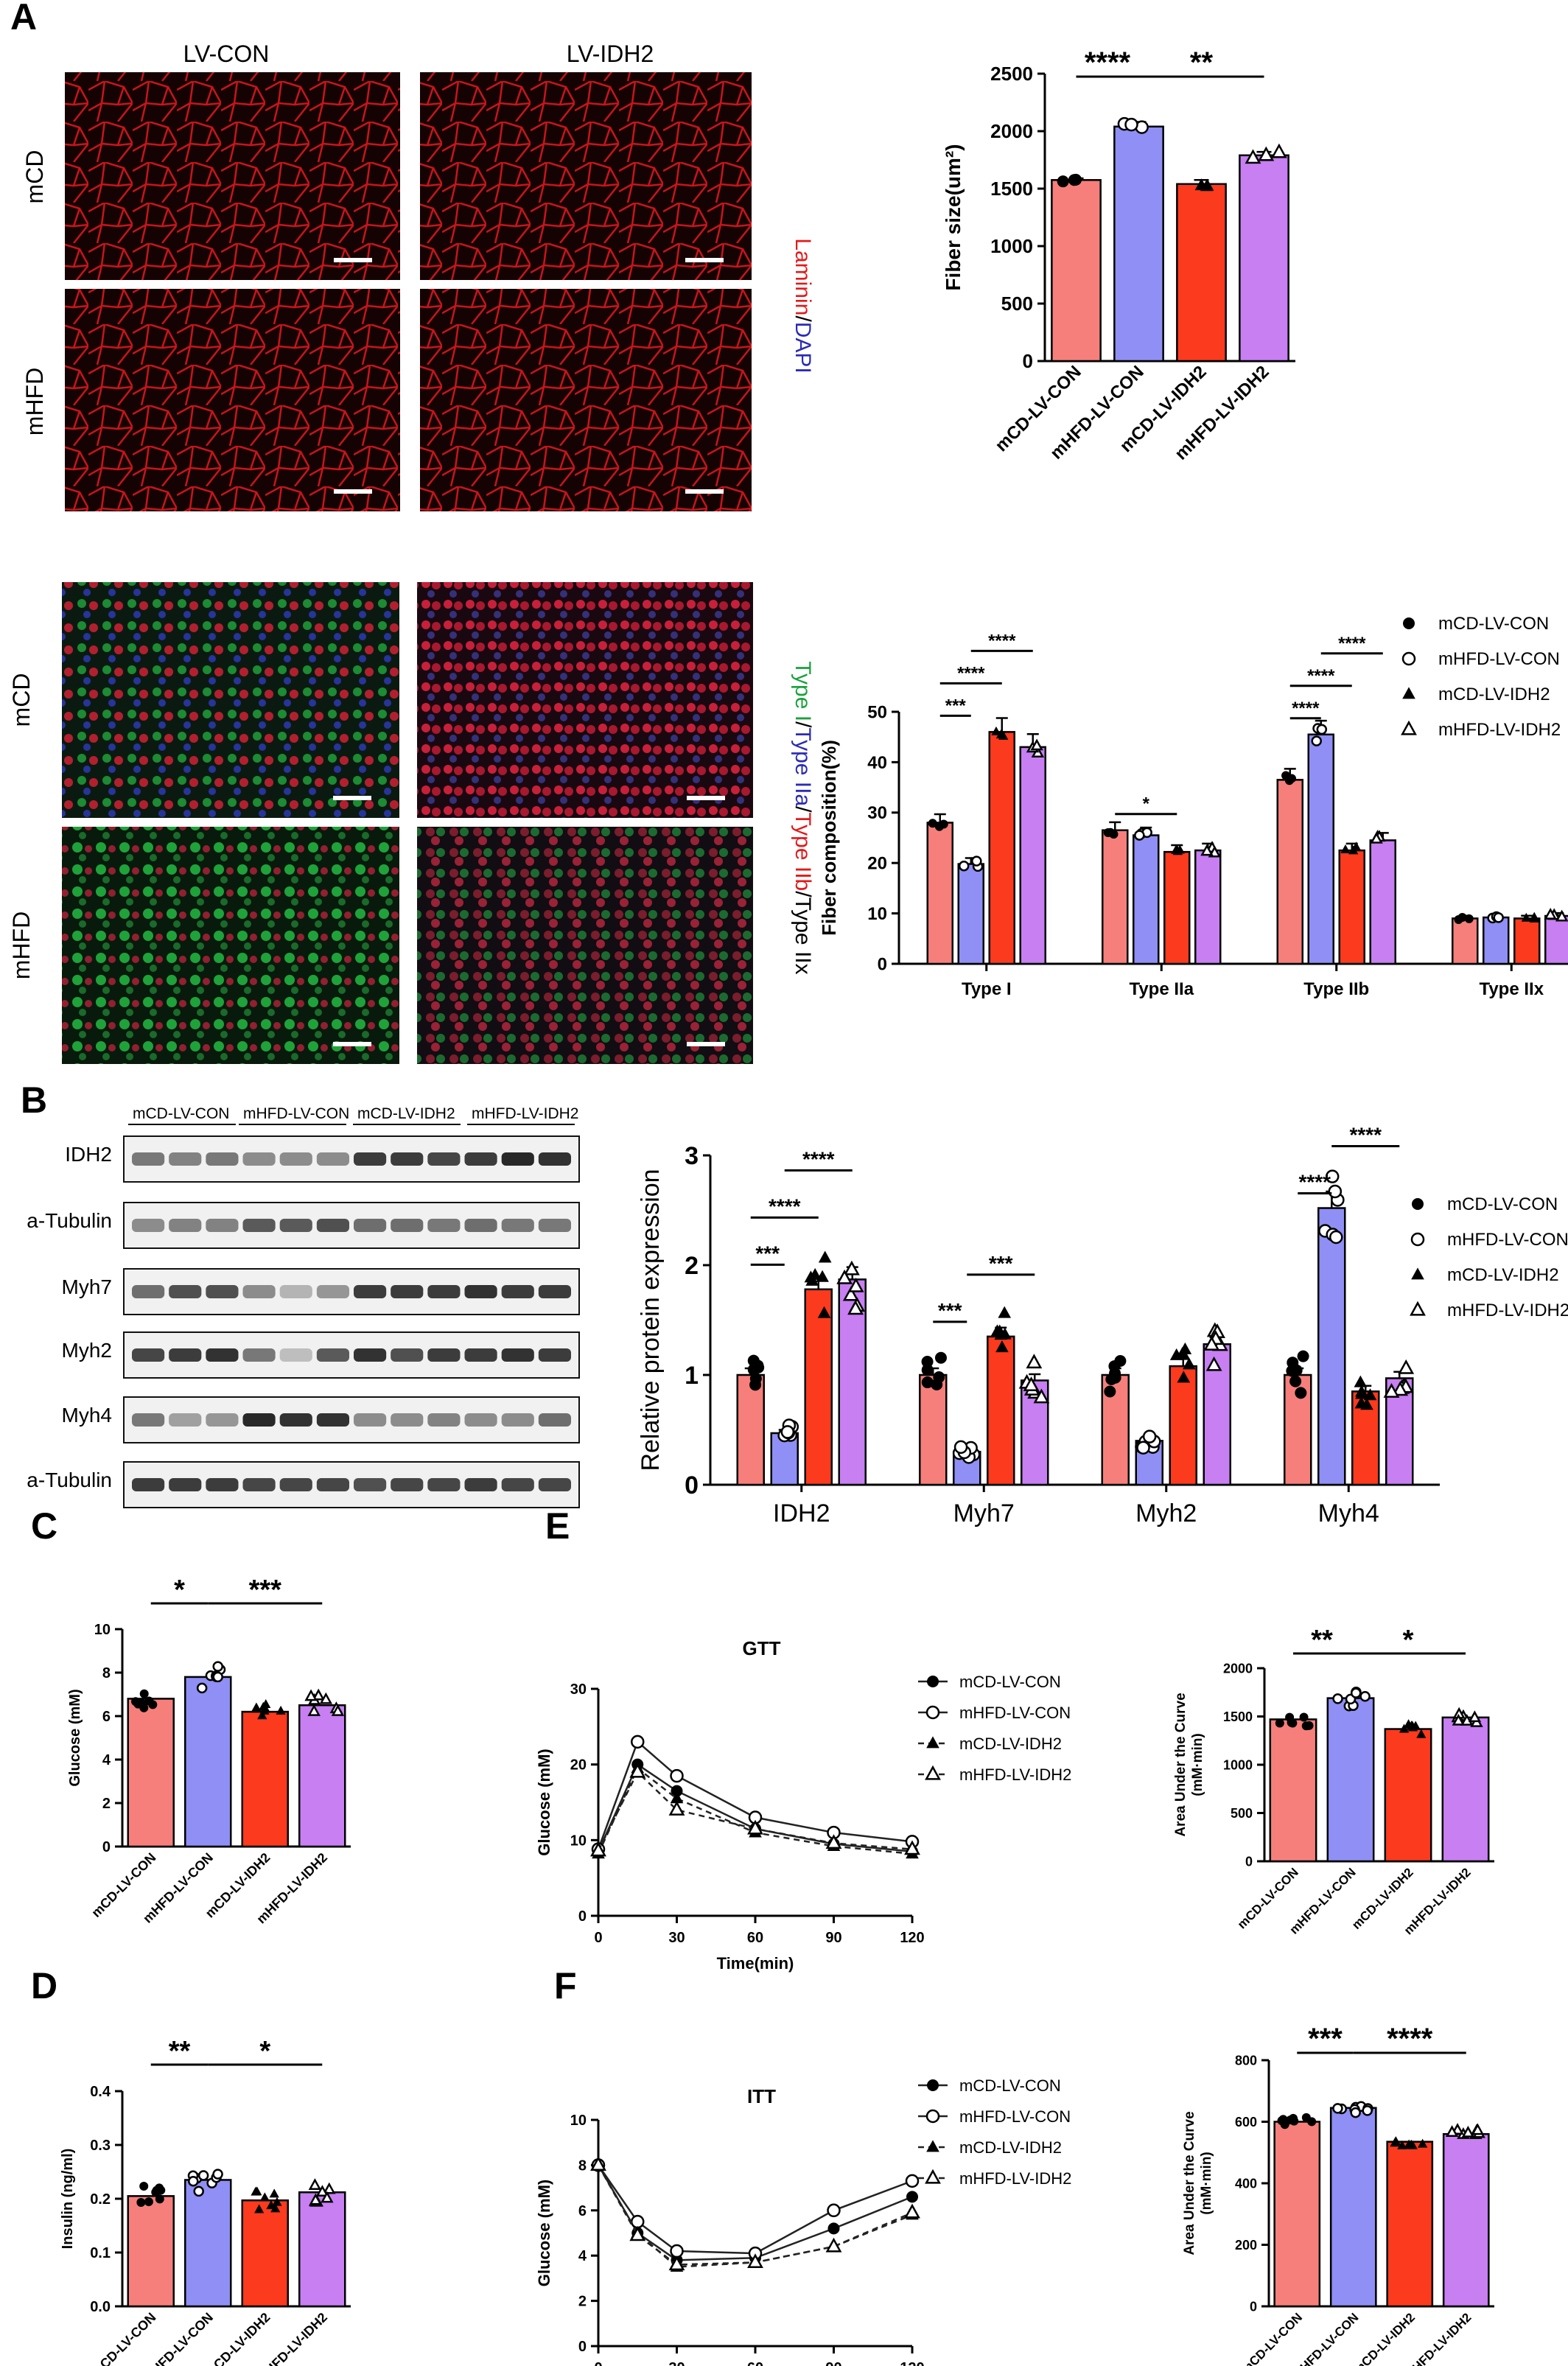 The height and width of the screenshot is (2366, 1568). Describe the element at coordinates (877, 712) in the screenshot. I see `chart_data.1-tick-label: 50` at that location.